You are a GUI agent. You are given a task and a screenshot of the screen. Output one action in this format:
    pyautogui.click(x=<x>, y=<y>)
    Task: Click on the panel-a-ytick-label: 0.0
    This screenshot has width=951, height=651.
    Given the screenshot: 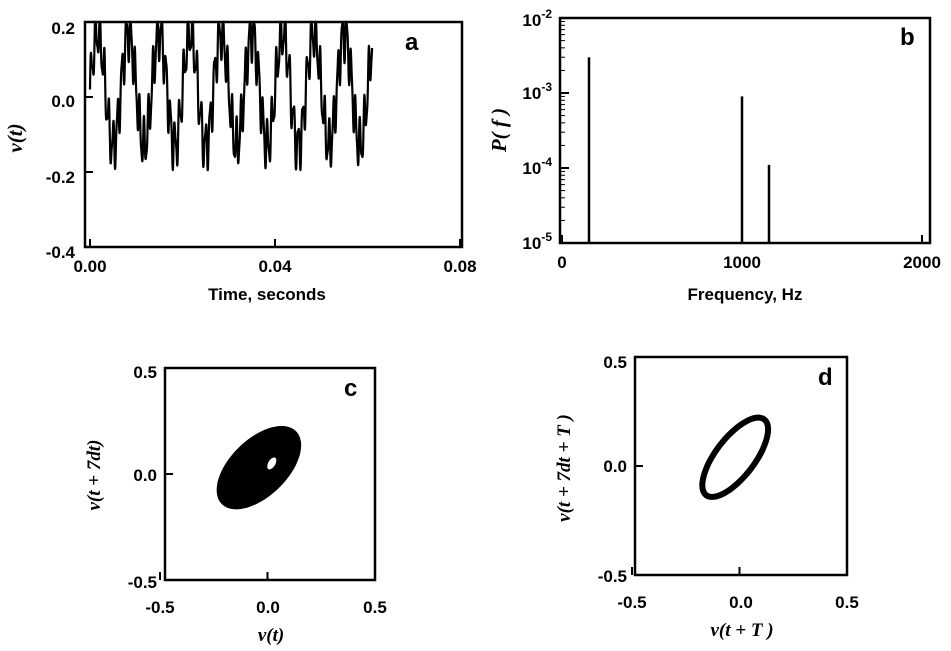 What is the action you would take?
    pyautogui.click(x=63, y=101)
    